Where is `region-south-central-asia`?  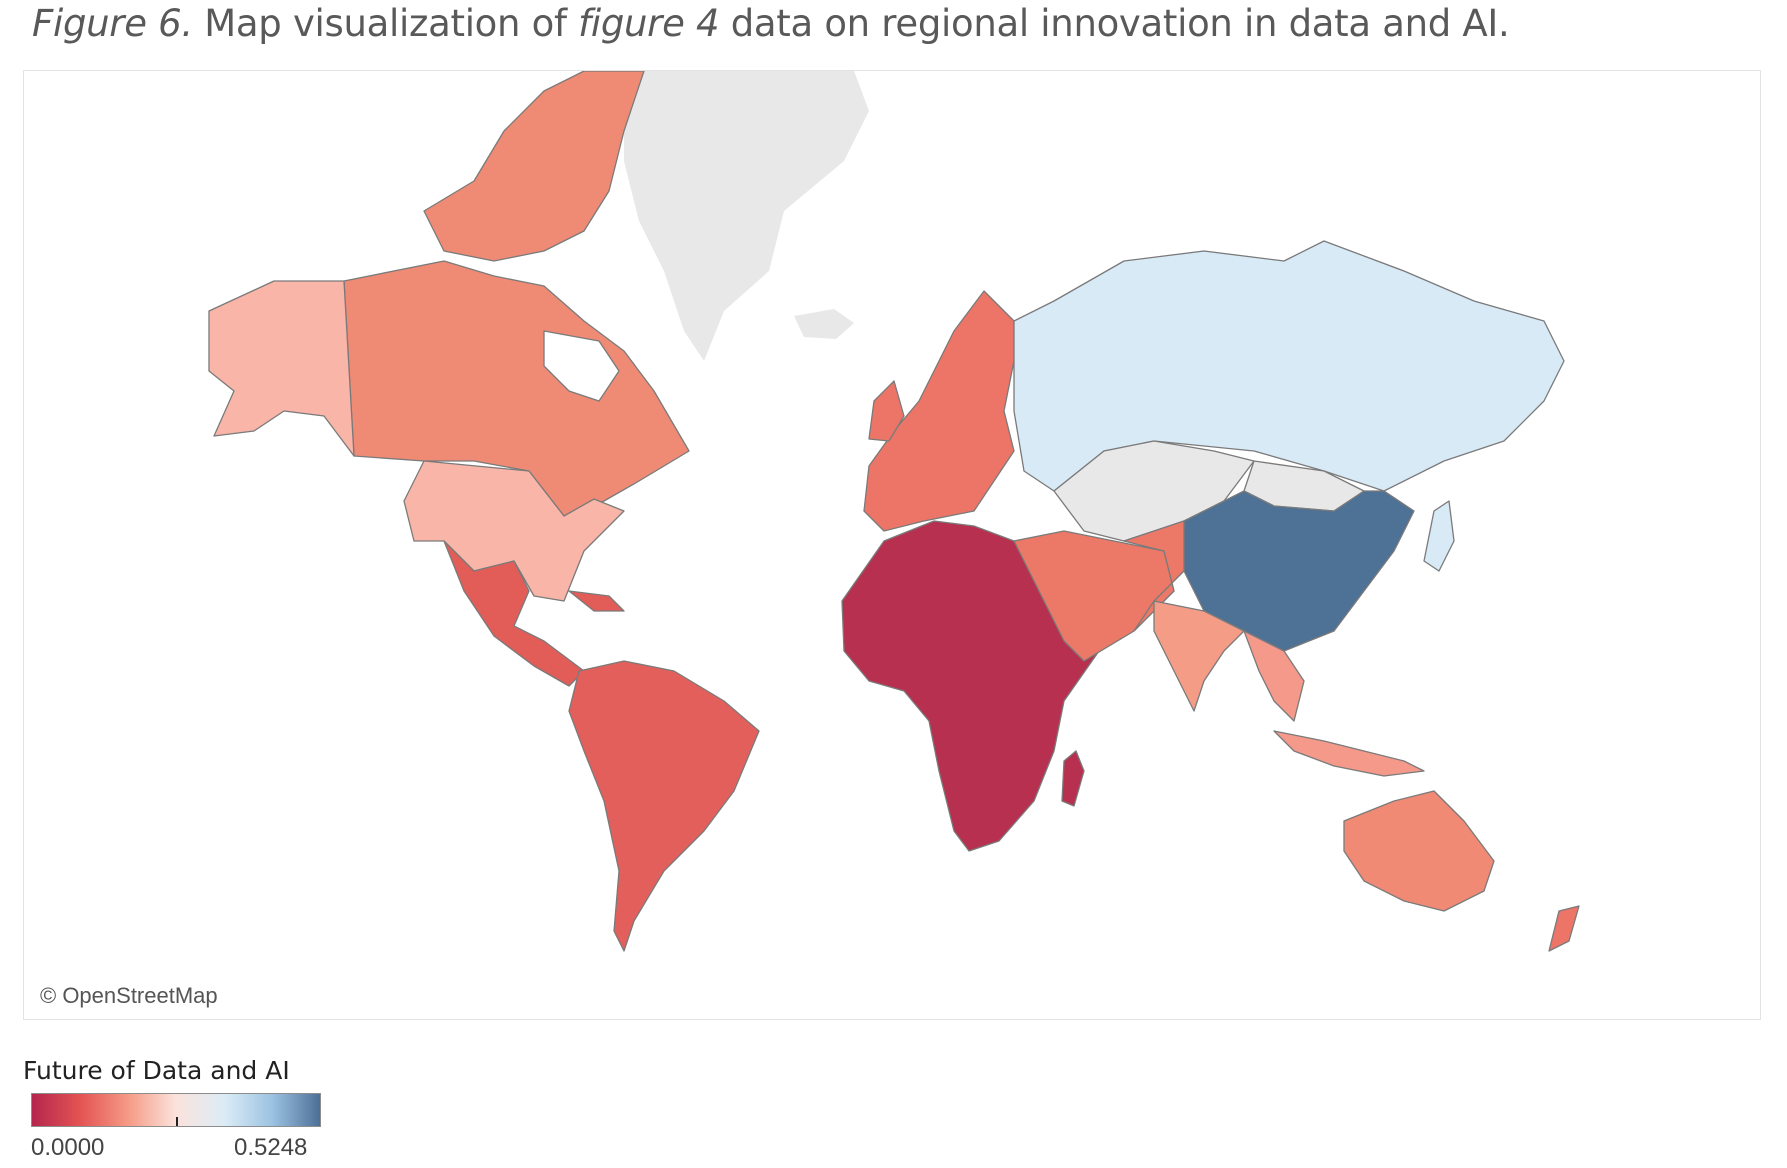
region-south-central-asia is located at coordinates (1154, 576).